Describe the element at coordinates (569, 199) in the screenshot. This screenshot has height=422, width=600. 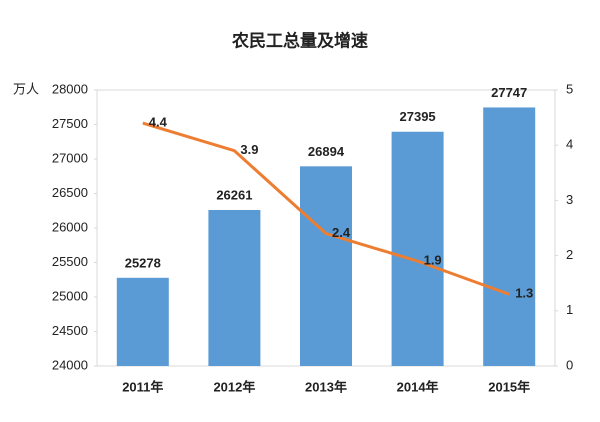
I see `y2-tick-label: 3` at that location.